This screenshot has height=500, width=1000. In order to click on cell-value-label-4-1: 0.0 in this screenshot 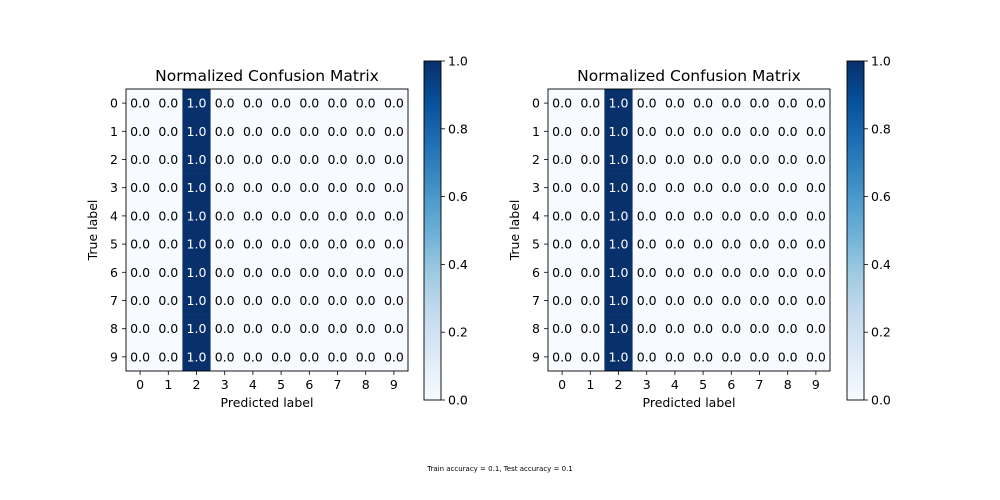, I will do `click(168, 215)`.